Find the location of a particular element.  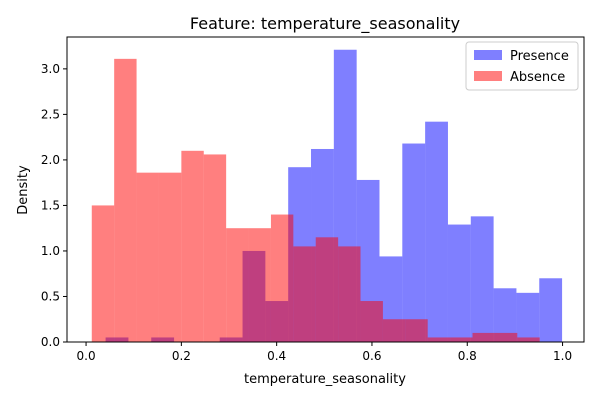

x-tick-label: 0.0 is located at coordinates (86, 356).